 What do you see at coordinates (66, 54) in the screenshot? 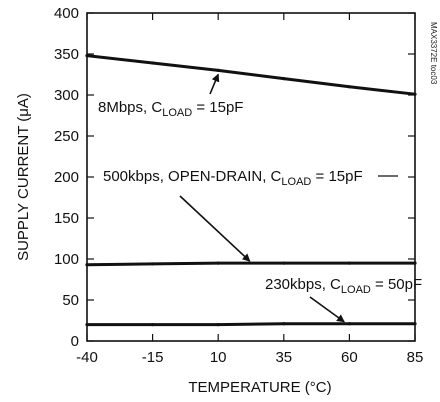
I see `y-tick-label: 350` at bounding box center [66, 54].